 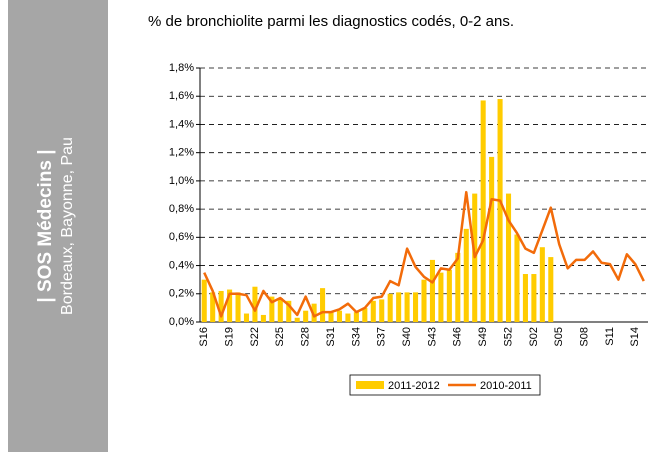 I want to click on x-tick-label: S22, so click(x=255, y=337).